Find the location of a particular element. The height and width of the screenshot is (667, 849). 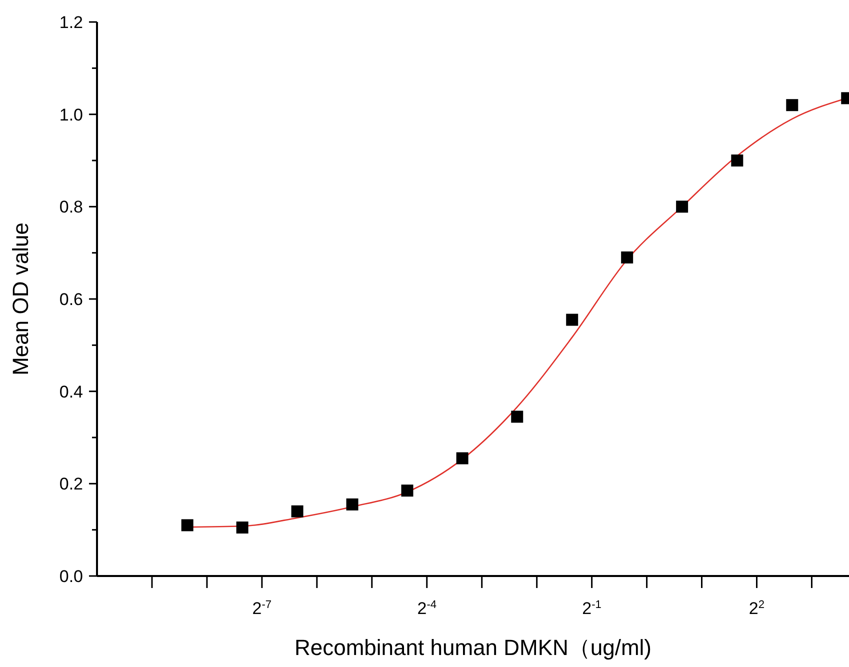

y-tick-label: 0.0 is located at coordinates (71, 576).